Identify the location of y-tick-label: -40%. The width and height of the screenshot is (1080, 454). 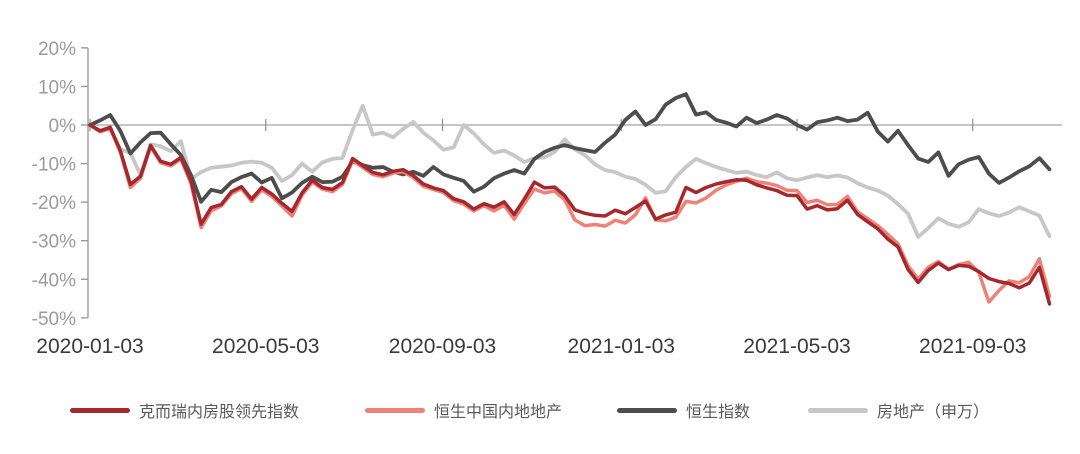
(54, 280).